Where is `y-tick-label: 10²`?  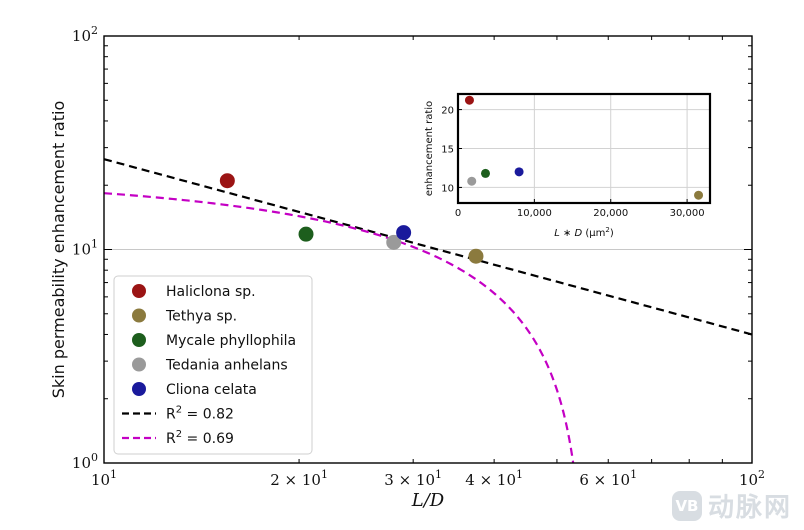 y-tick-label: 10² is located at coordinates (85, 34).